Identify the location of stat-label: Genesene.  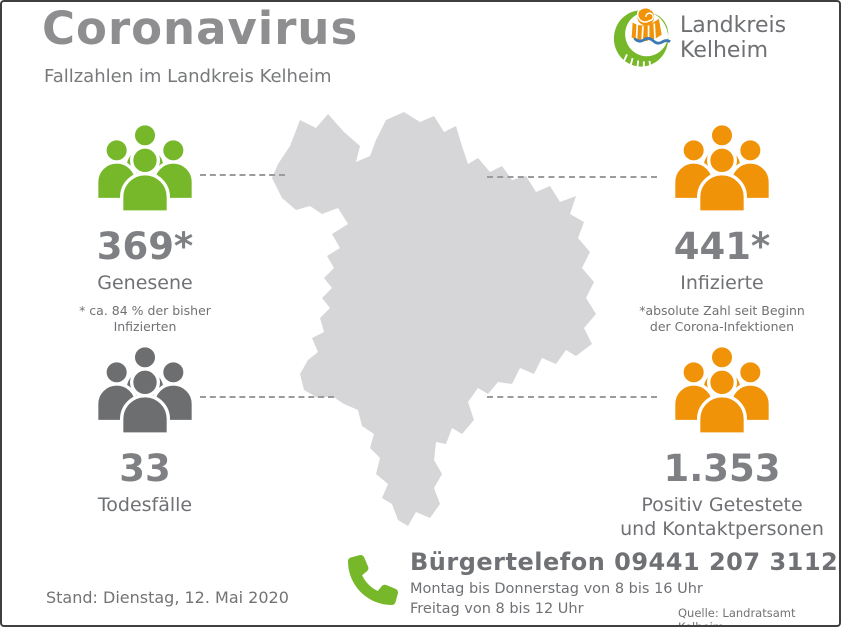
(145, 282).